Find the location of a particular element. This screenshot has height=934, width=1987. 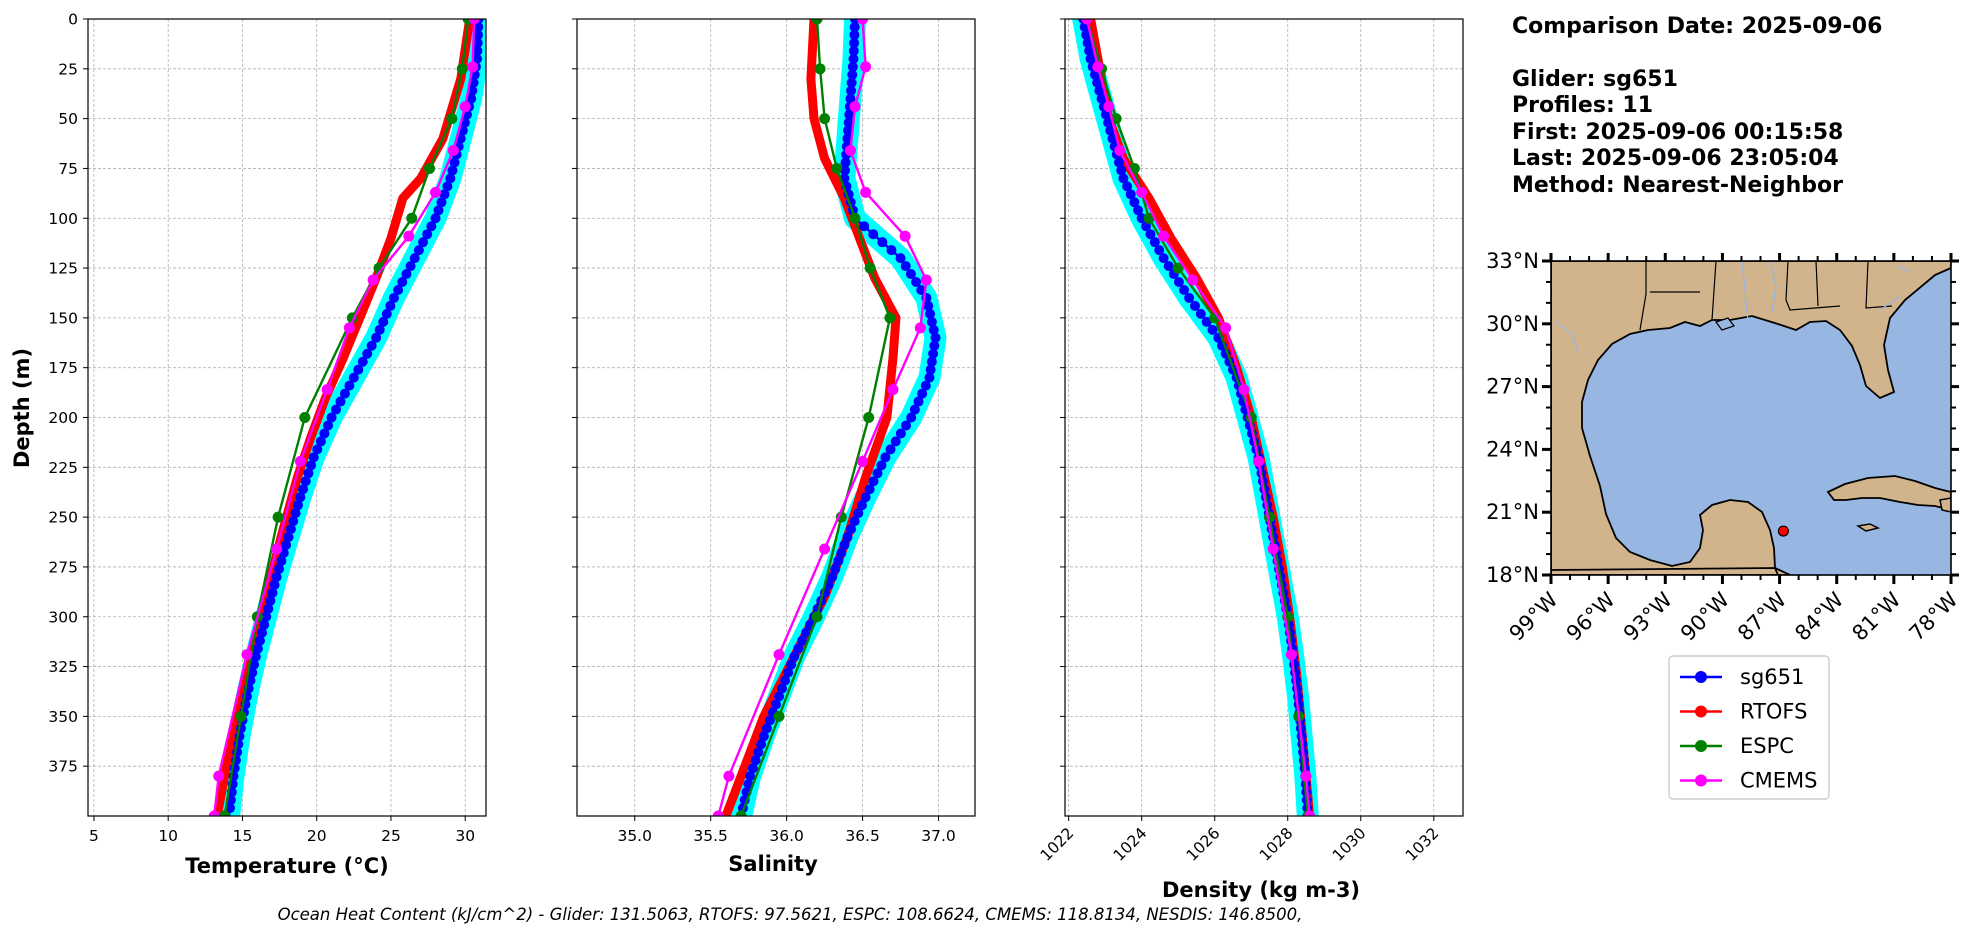

temperature-x-tick-label: 20 is located at coordinates (317, 836).